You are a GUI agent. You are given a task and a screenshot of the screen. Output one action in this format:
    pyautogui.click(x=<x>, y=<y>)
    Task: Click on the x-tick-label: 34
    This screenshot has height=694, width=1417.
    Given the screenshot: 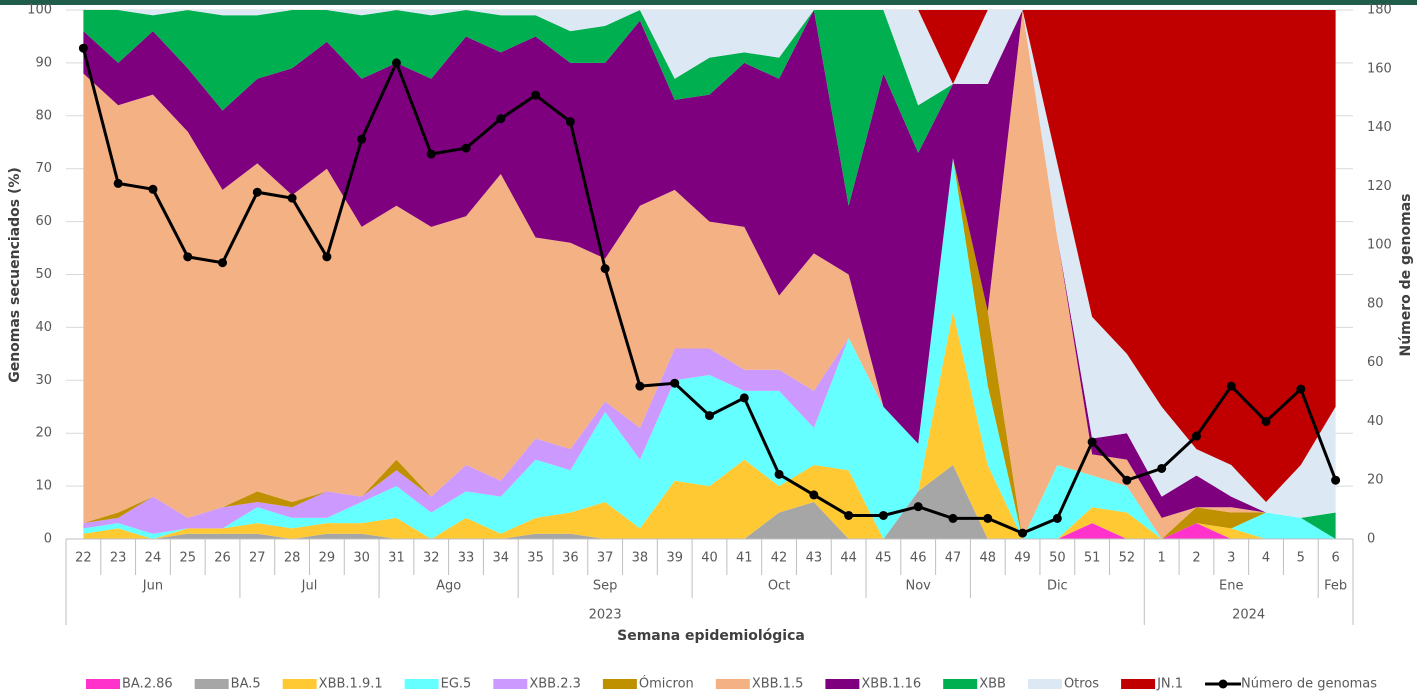 What is the action you would take?
    pyautogui.click(x=501, y=558)
    